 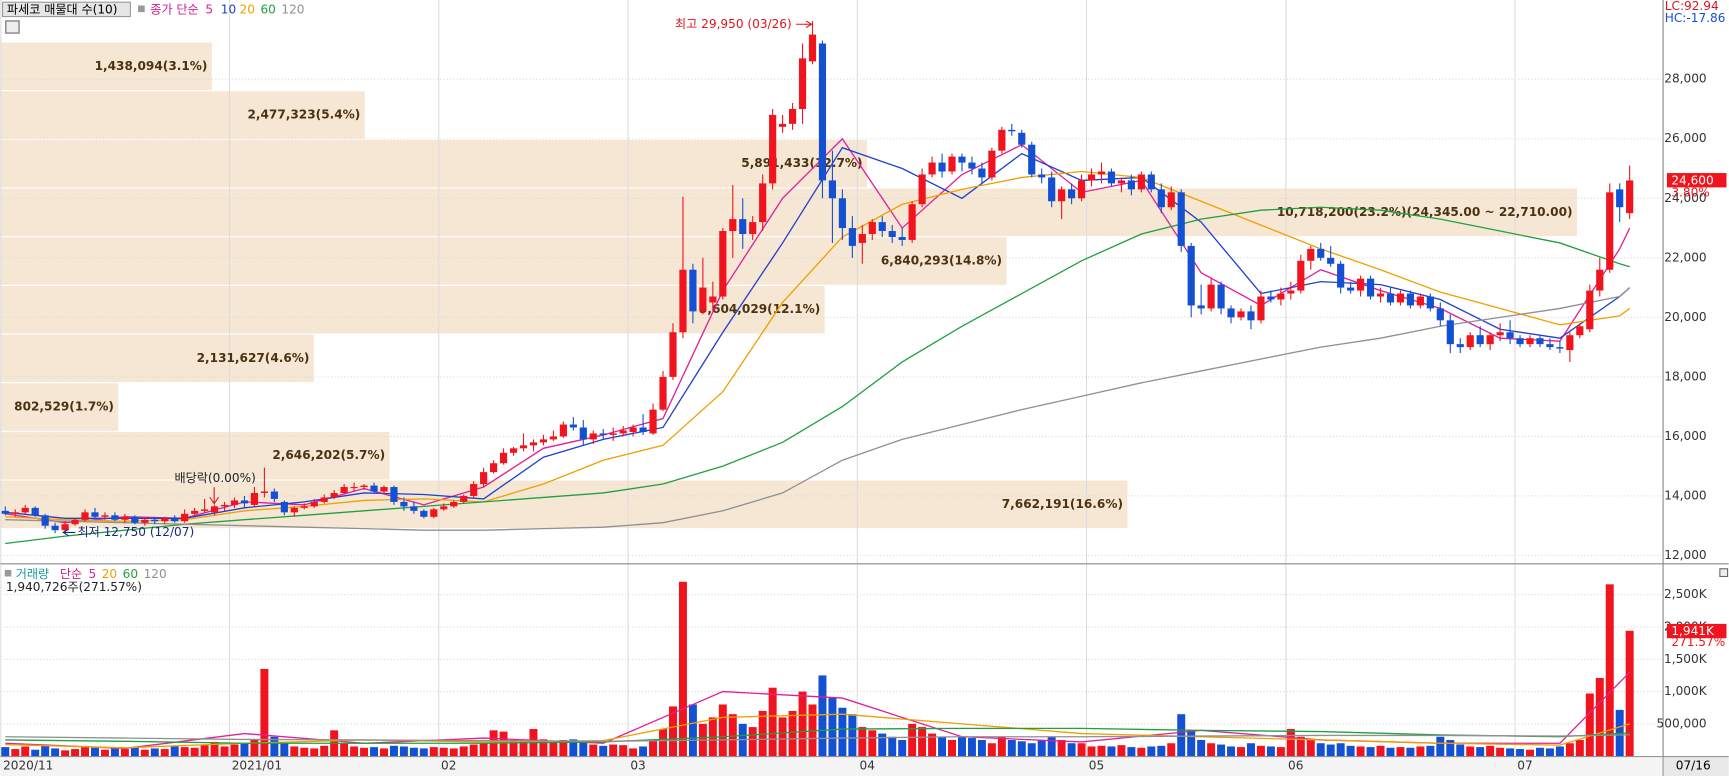 What do you see at coordinates (174, 9) in the screenshot?
I see `ma-label: 종가 단순` at bounding box center [174, 9].